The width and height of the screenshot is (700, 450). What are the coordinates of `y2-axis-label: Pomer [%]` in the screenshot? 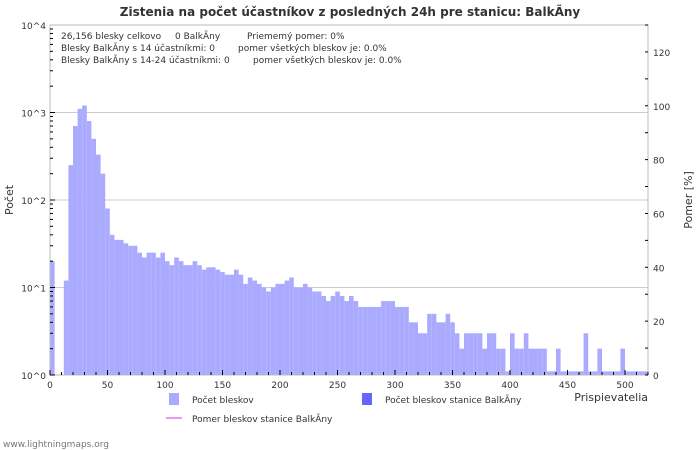 It's located at (688, 200).